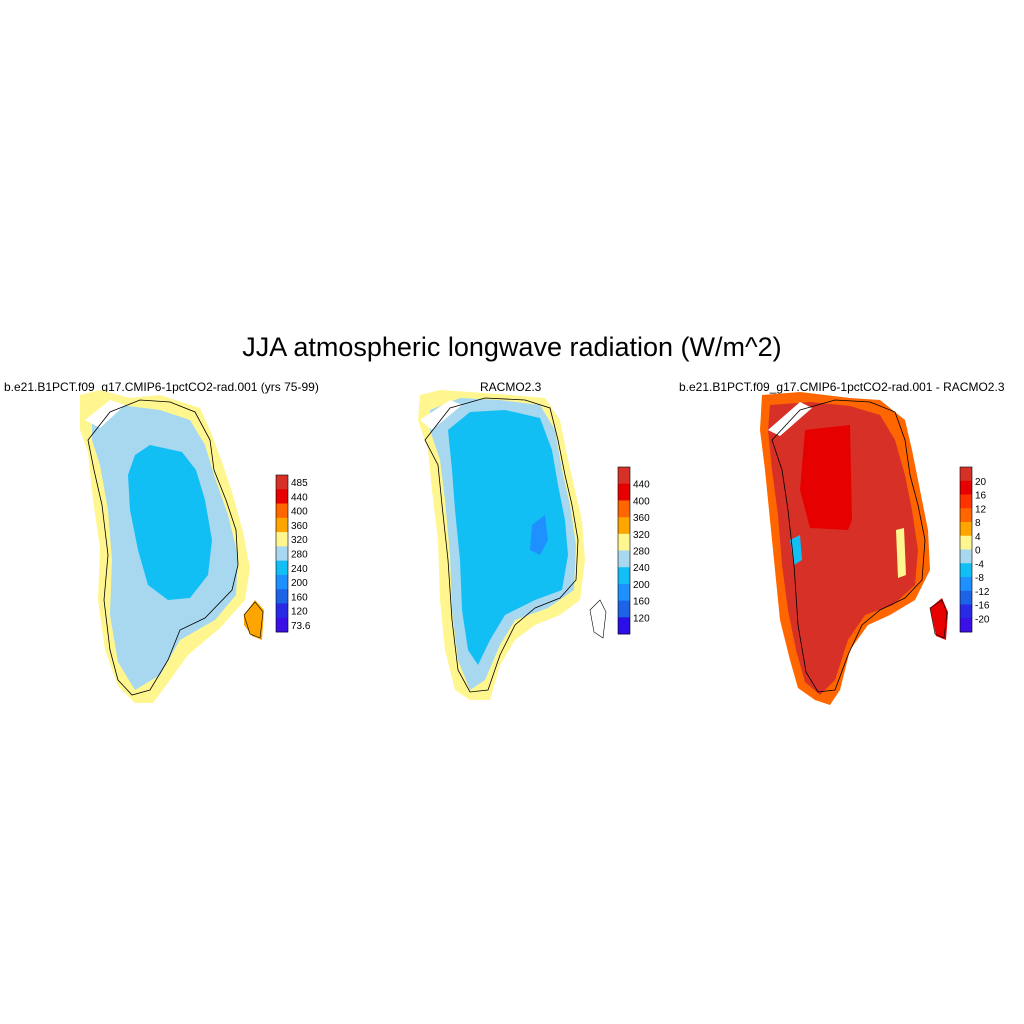 The width and height of the screenshot is (1024, 1024). What do you see at coordinates (299, 483) in the screenshot?
I see `colorbar-tick-label: 485` at bounding box center [299, 483].